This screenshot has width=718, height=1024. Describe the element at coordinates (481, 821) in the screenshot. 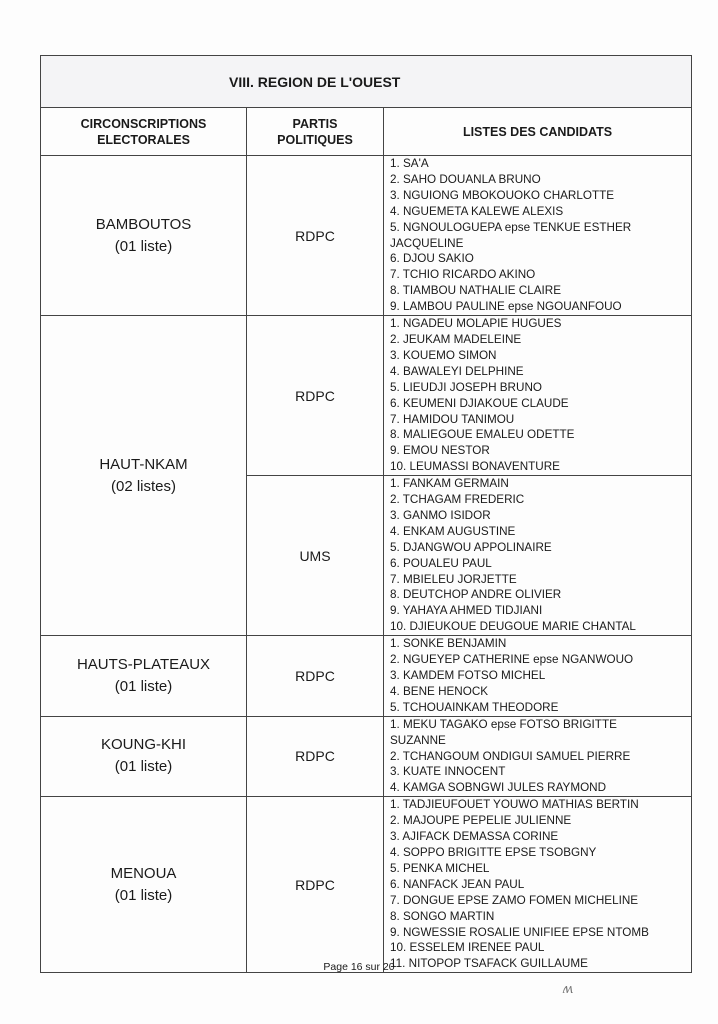

I see `candidate-item: 2. MAJOUPE PEPELIE JULIENNE` at that location.